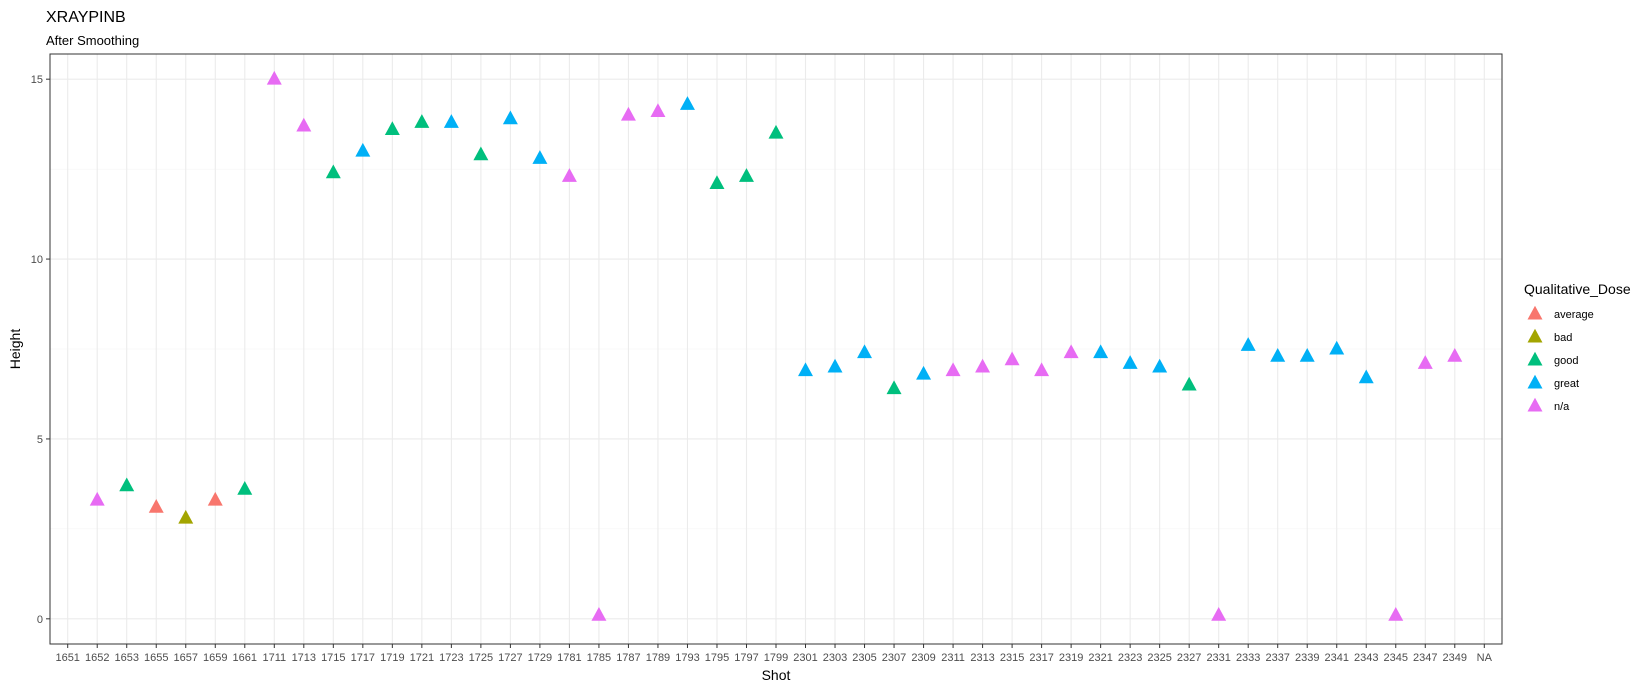  What do you see at coordinates (1130, 658) in the screenshot?
I see `x-tick-label: 2323` at bounding box center [1130, 658].